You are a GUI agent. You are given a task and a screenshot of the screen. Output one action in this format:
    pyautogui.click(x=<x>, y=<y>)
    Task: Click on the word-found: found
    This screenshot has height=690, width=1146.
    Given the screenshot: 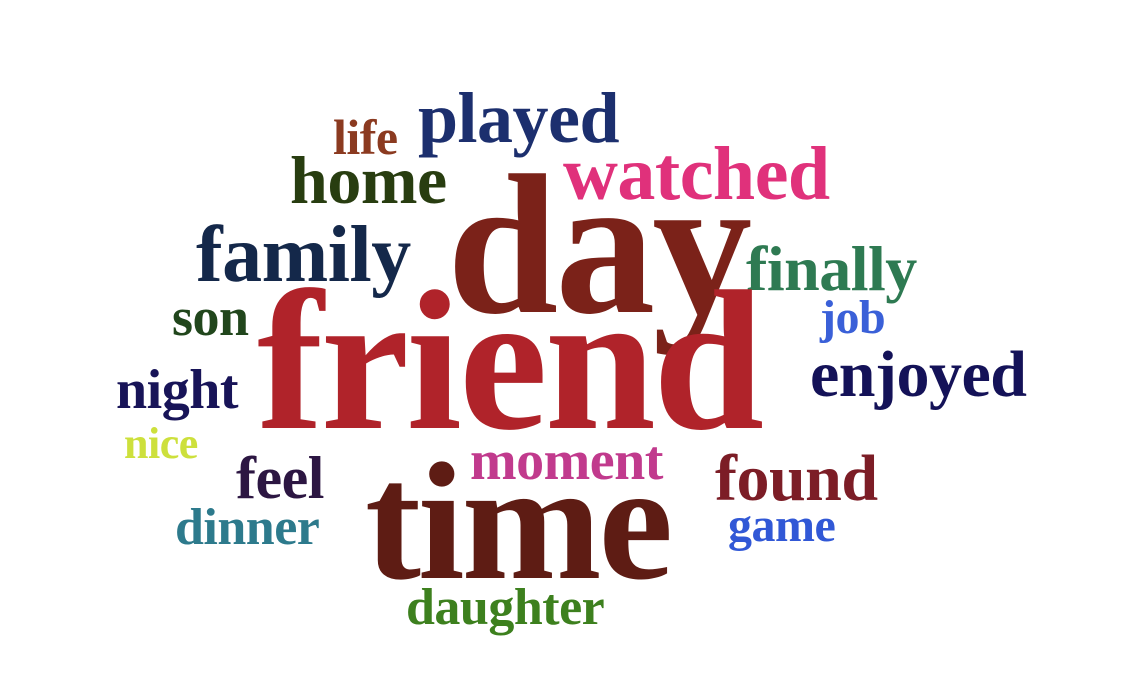 What is the action you would take?
    pyautogui.click(x=796, y=478)
    